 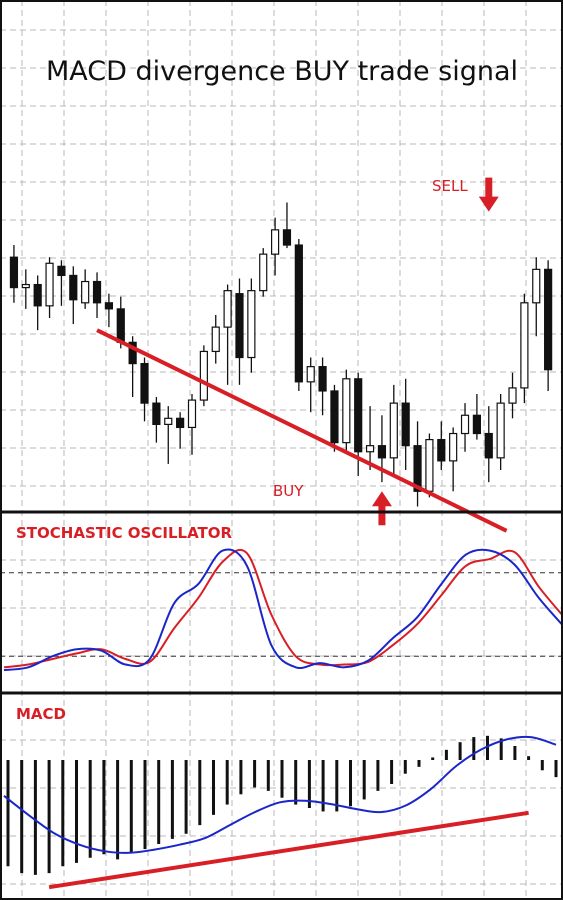 What do you see at coordinates (281, 614) in the screenshot?
I see `stochastic-levels` at bounding box center [281, 614].